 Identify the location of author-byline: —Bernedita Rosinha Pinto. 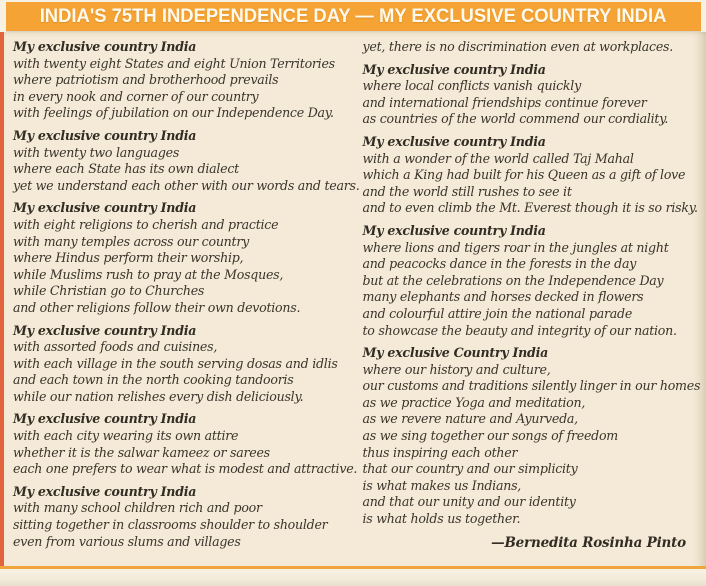
(588, 542).